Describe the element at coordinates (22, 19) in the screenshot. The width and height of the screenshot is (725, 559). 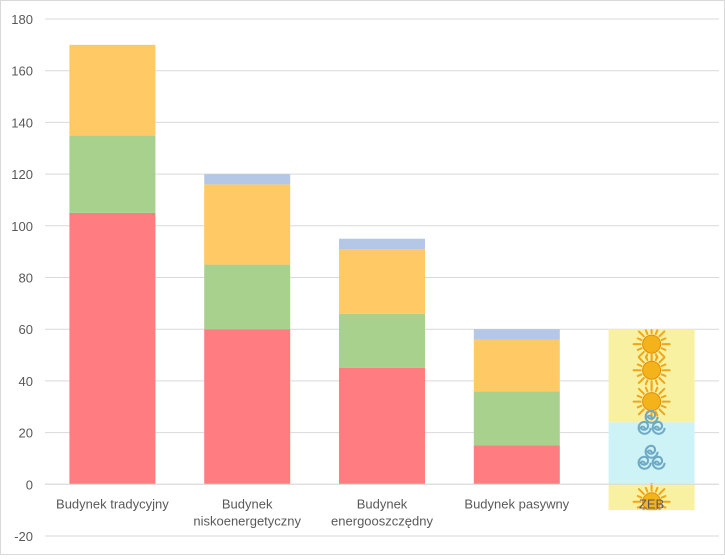
I see `y-tick-label: 180` at that location.